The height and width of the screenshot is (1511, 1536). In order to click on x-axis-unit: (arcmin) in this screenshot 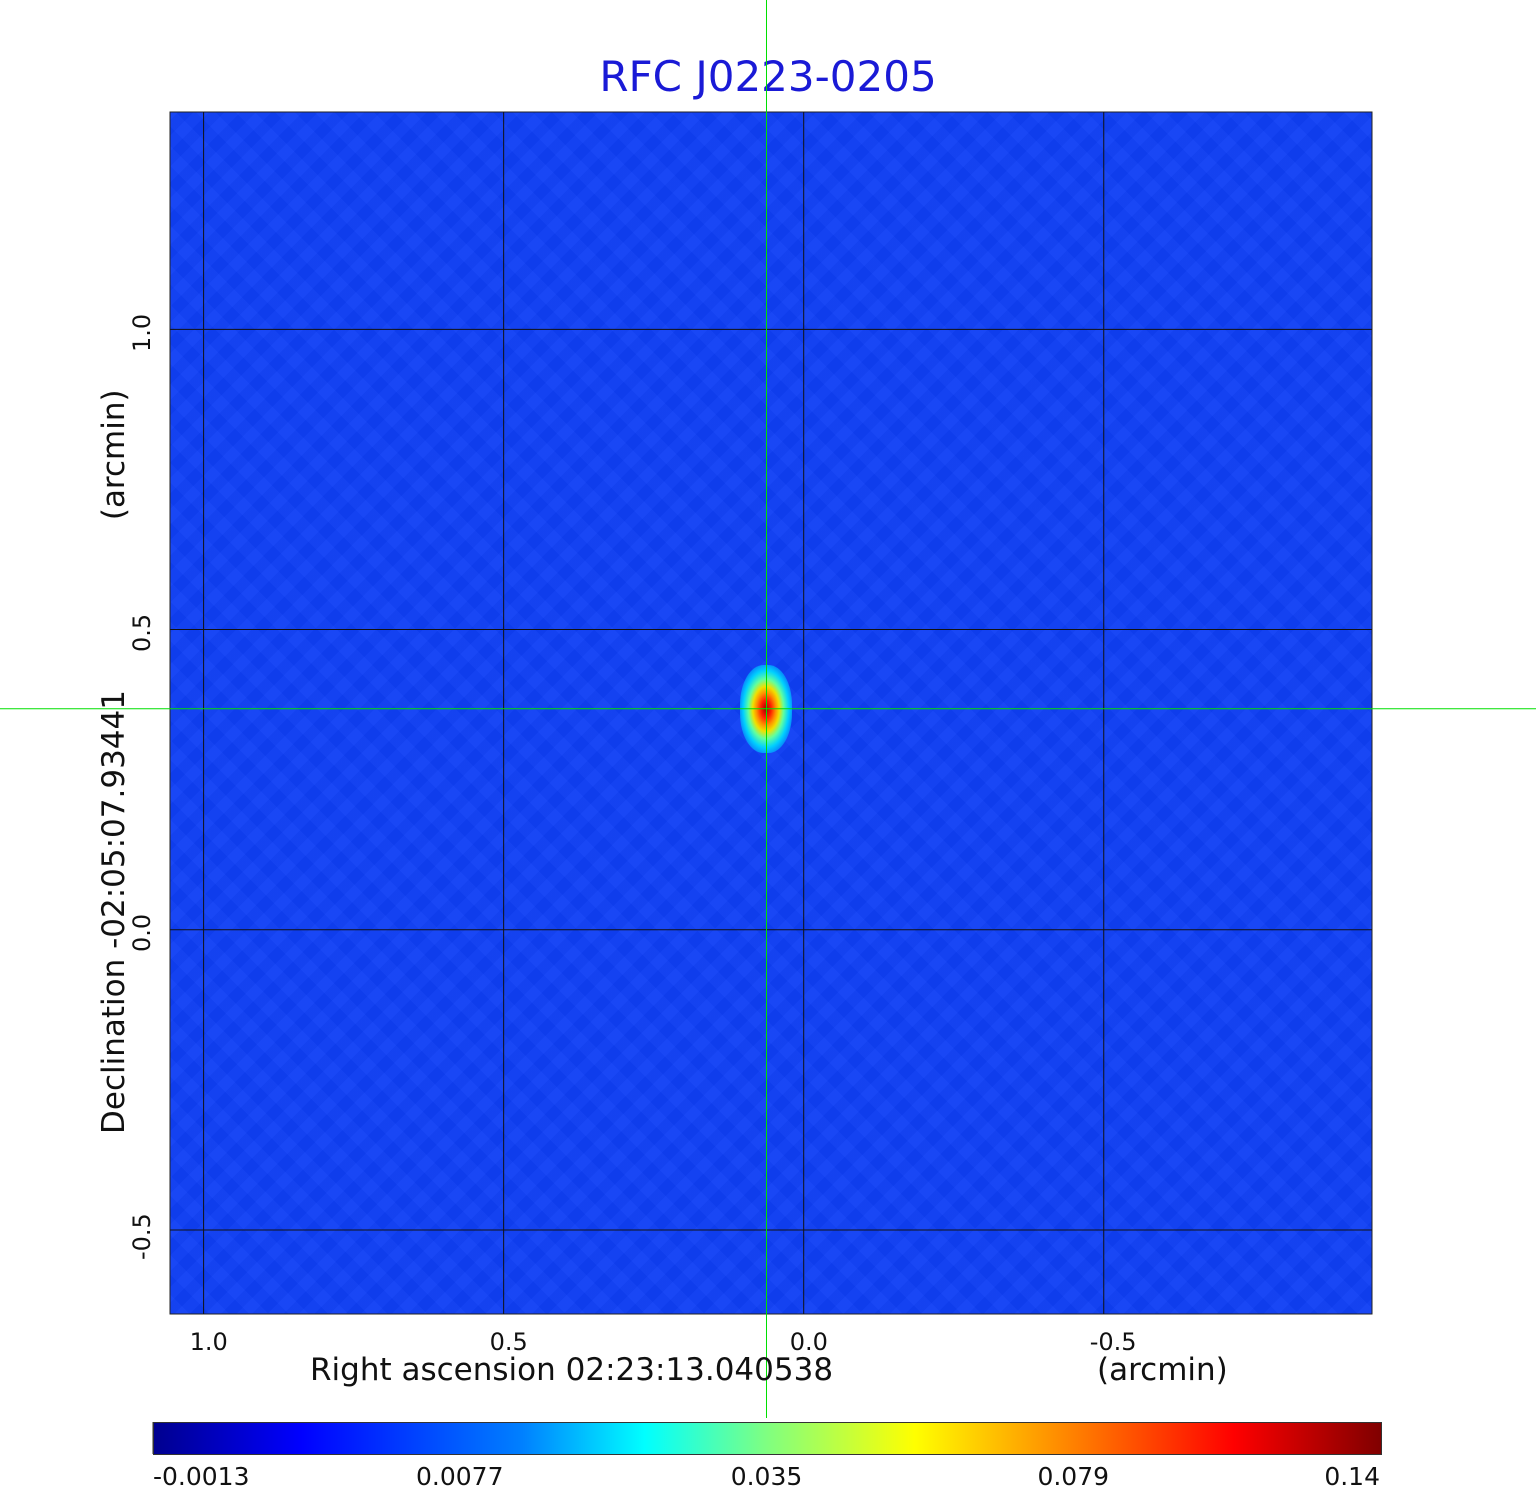, I will do `click(1162, 1370)`.